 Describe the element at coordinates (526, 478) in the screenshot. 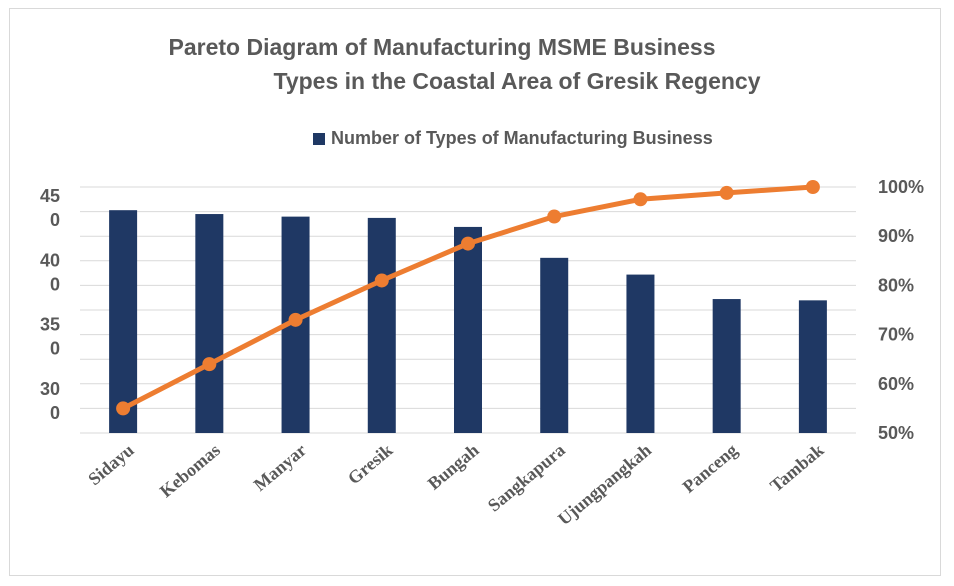

I see `category-label-sangkapura: Sangkapura` at that location.